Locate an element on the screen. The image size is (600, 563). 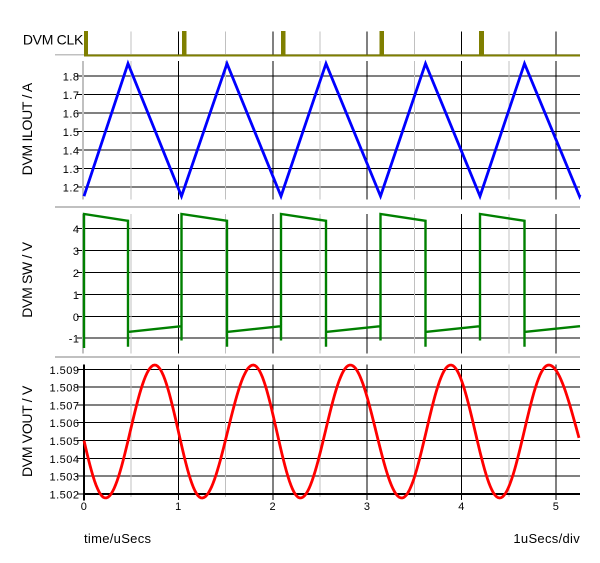
svg-text: 1.4 is located at coordinates (71, 151).